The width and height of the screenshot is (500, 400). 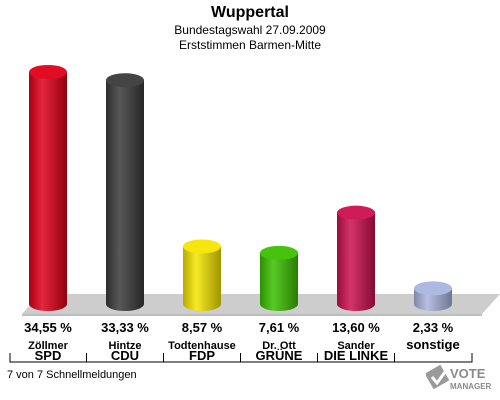 I want to click on bar-sonstige, so click(x=433, y=296).